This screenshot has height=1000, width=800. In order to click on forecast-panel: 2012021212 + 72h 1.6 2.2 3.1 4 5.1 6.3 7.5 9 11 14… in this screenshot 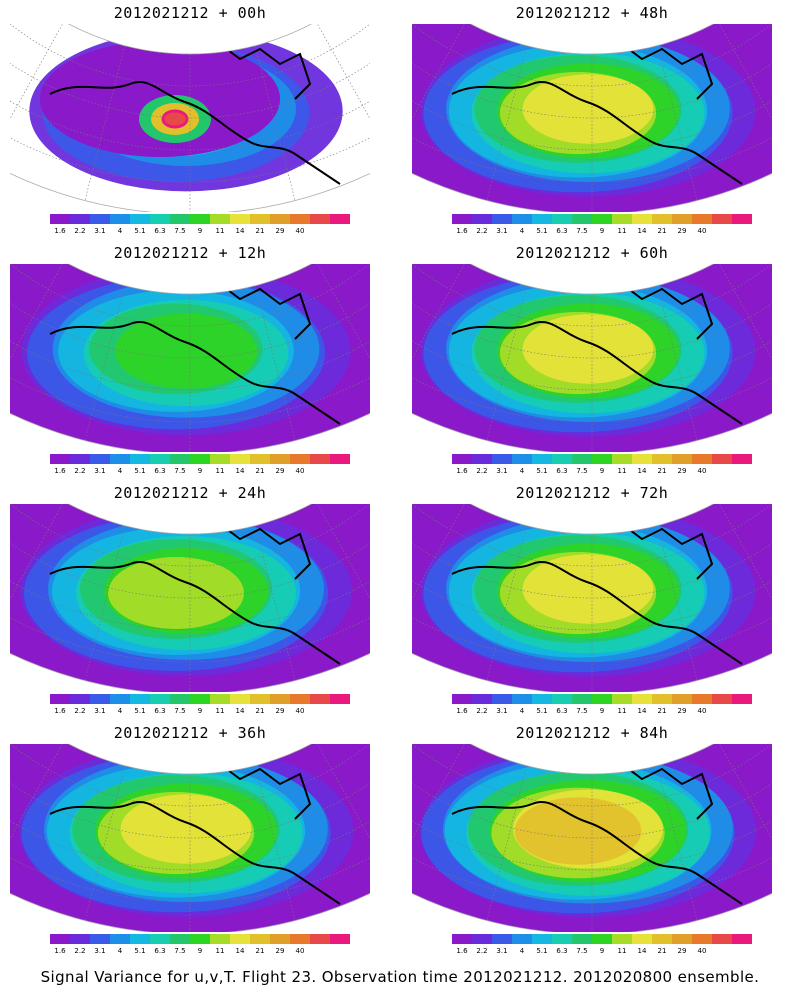, I will do `click(592, 602)`.